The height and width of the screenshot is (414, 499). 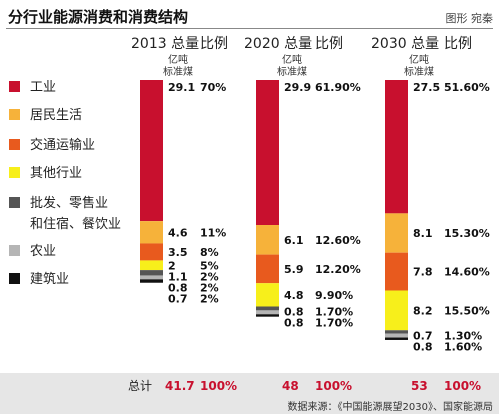 I want to click on bar-2013-industry, so click(x=151, y=151).